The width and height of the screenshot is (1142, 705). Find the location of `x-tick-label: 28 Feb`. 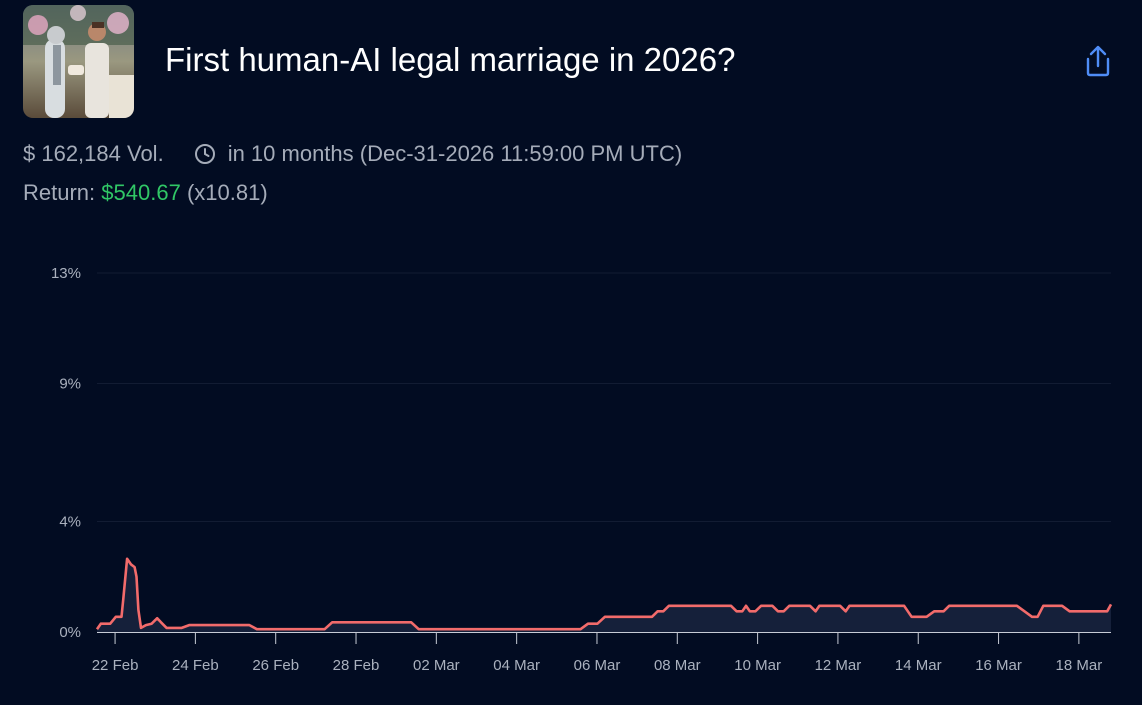

x-tick-label: 28 Feb is located at coordinates (356, 665).